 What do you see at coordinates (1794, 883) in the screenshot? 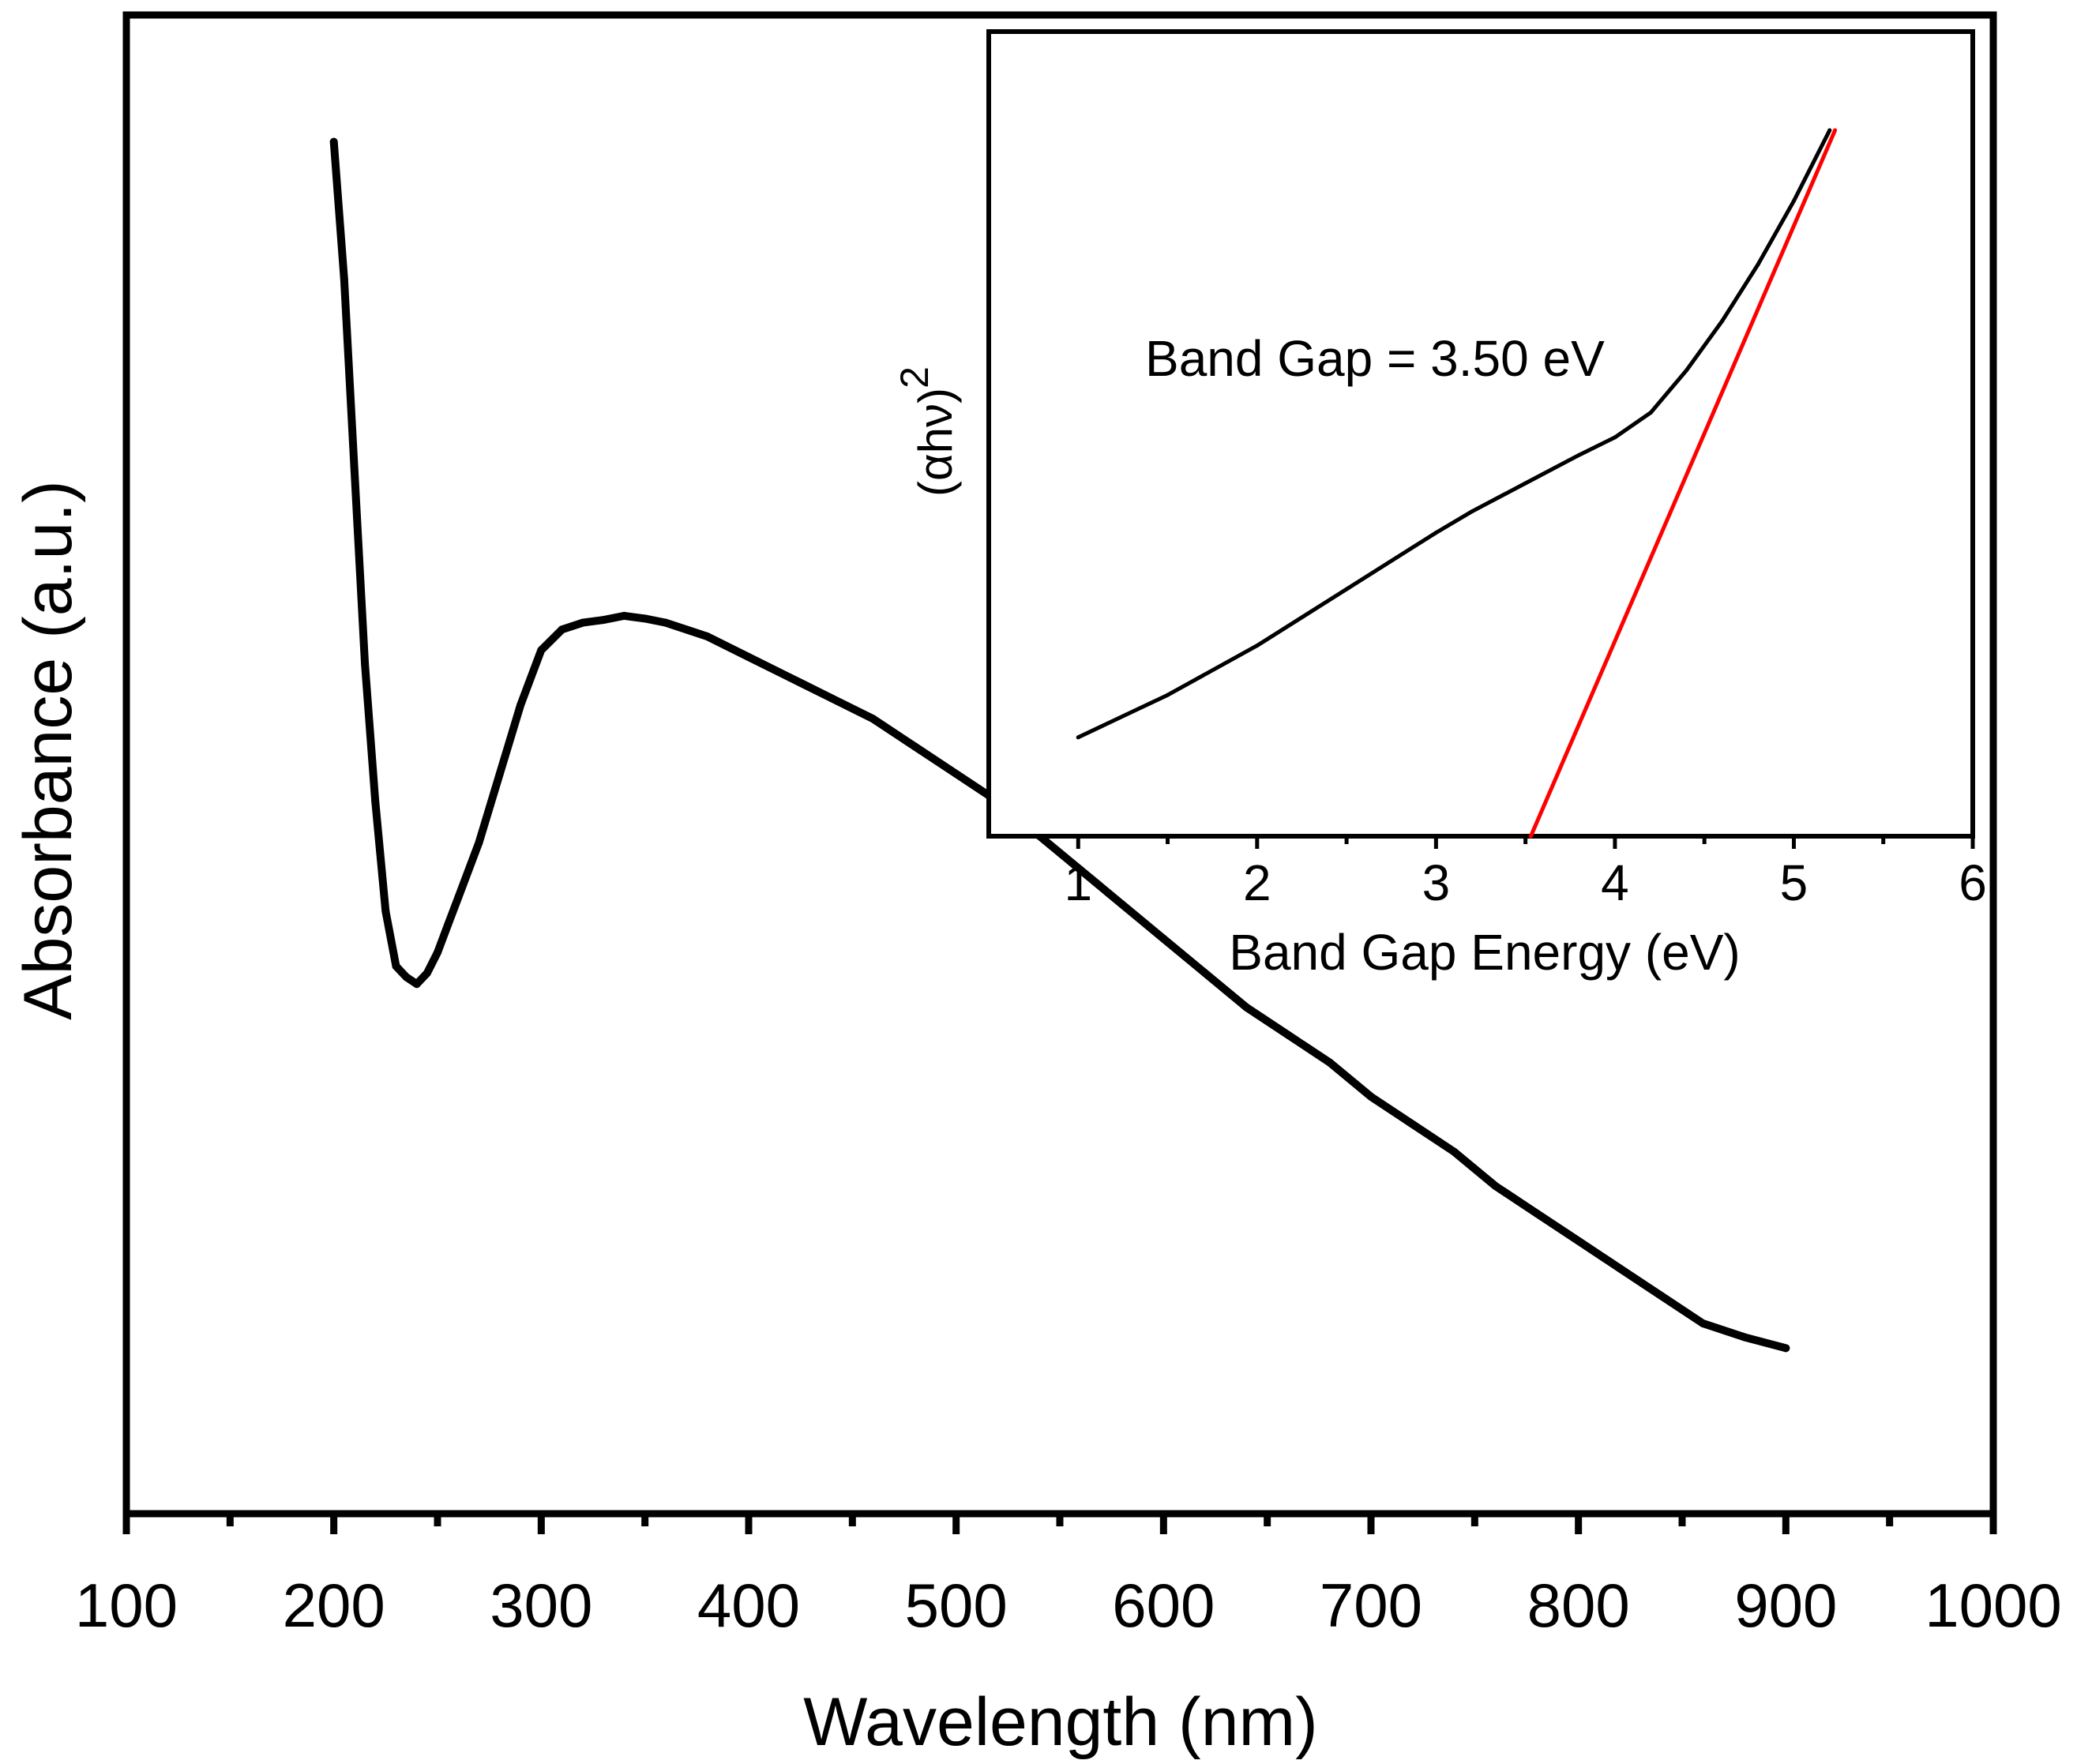
I see `inset-x-tick-label: 5` at bounding box center [1794, 883].